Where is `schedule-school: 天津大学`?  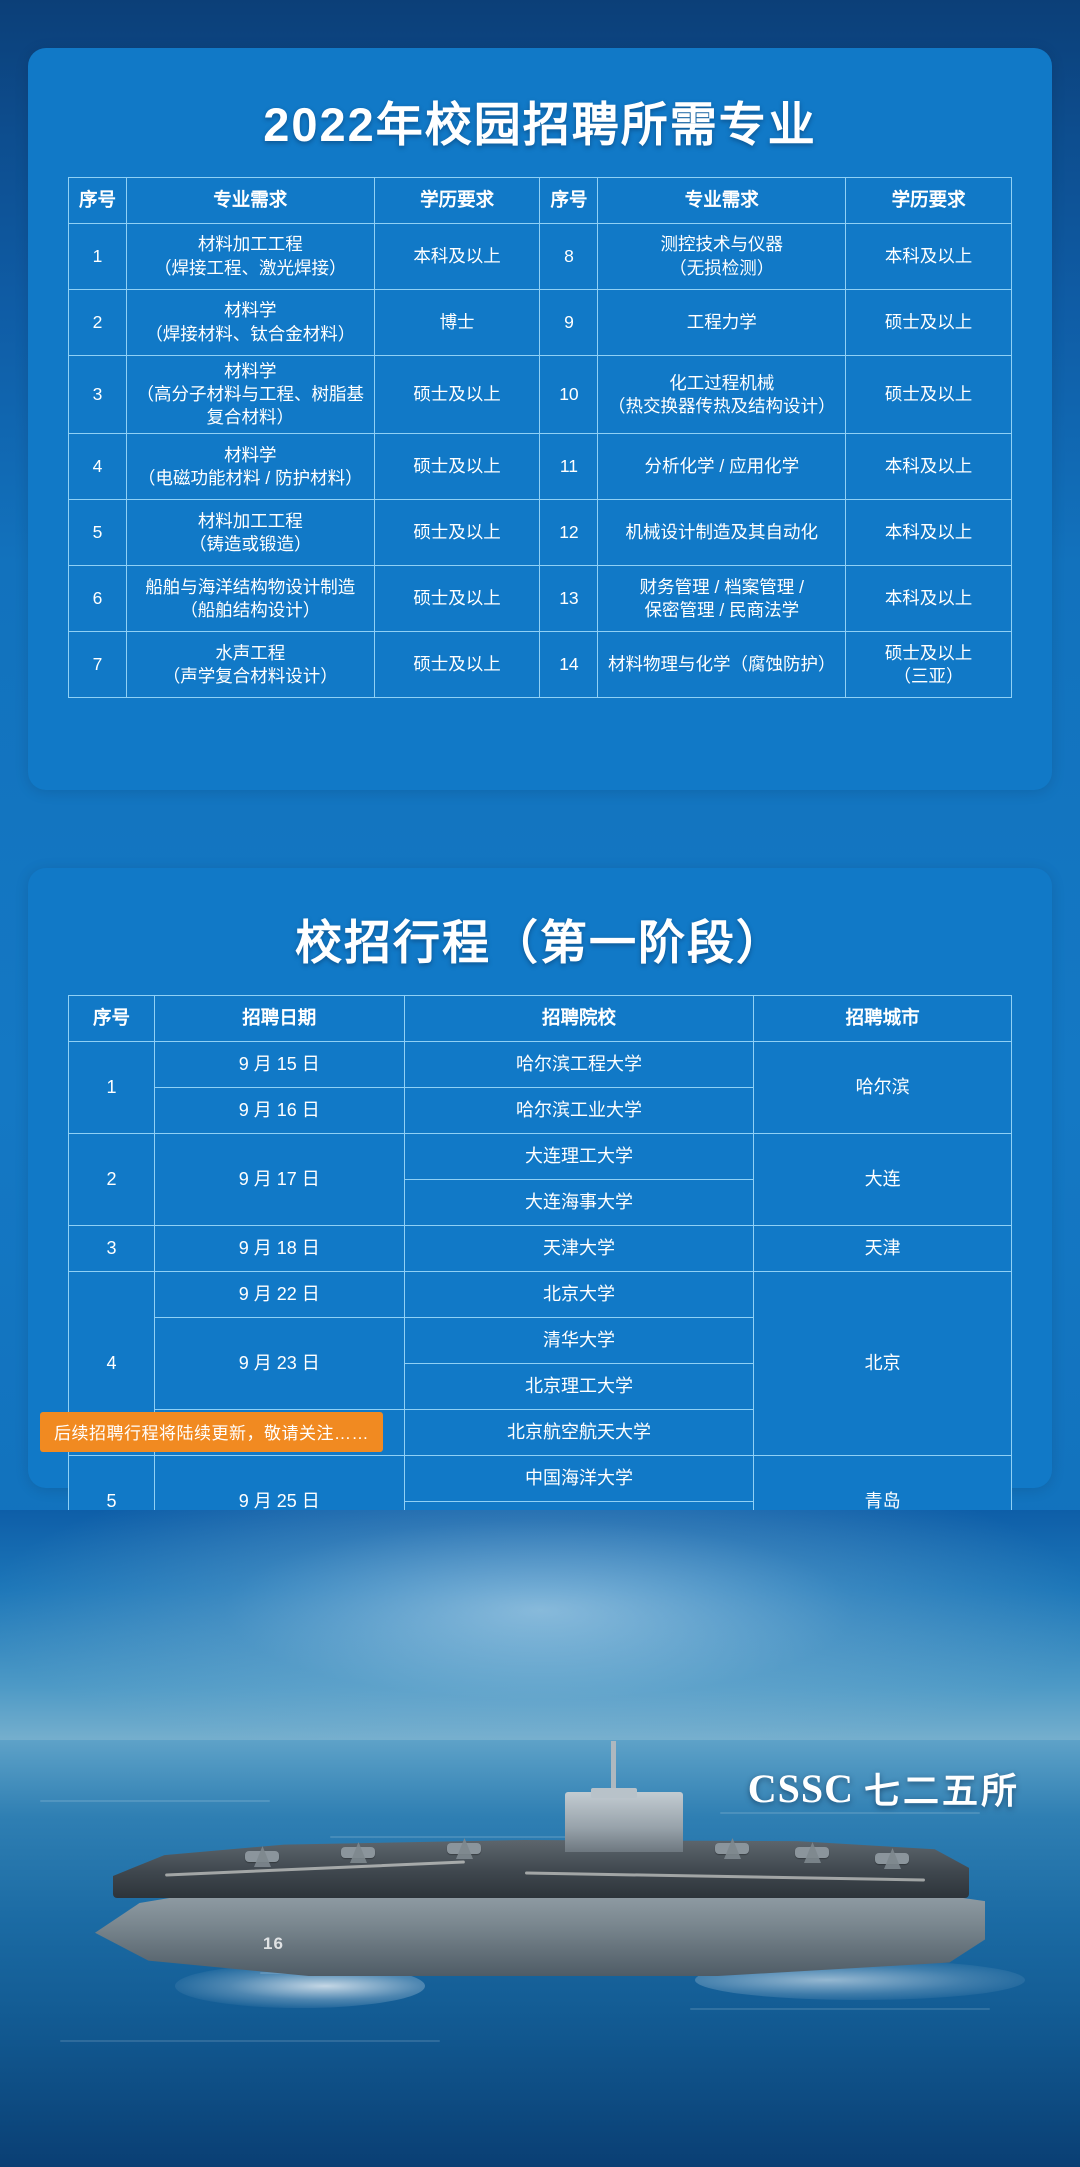 schedule-school: 天津大学 is located at coordinates (579, 1248).